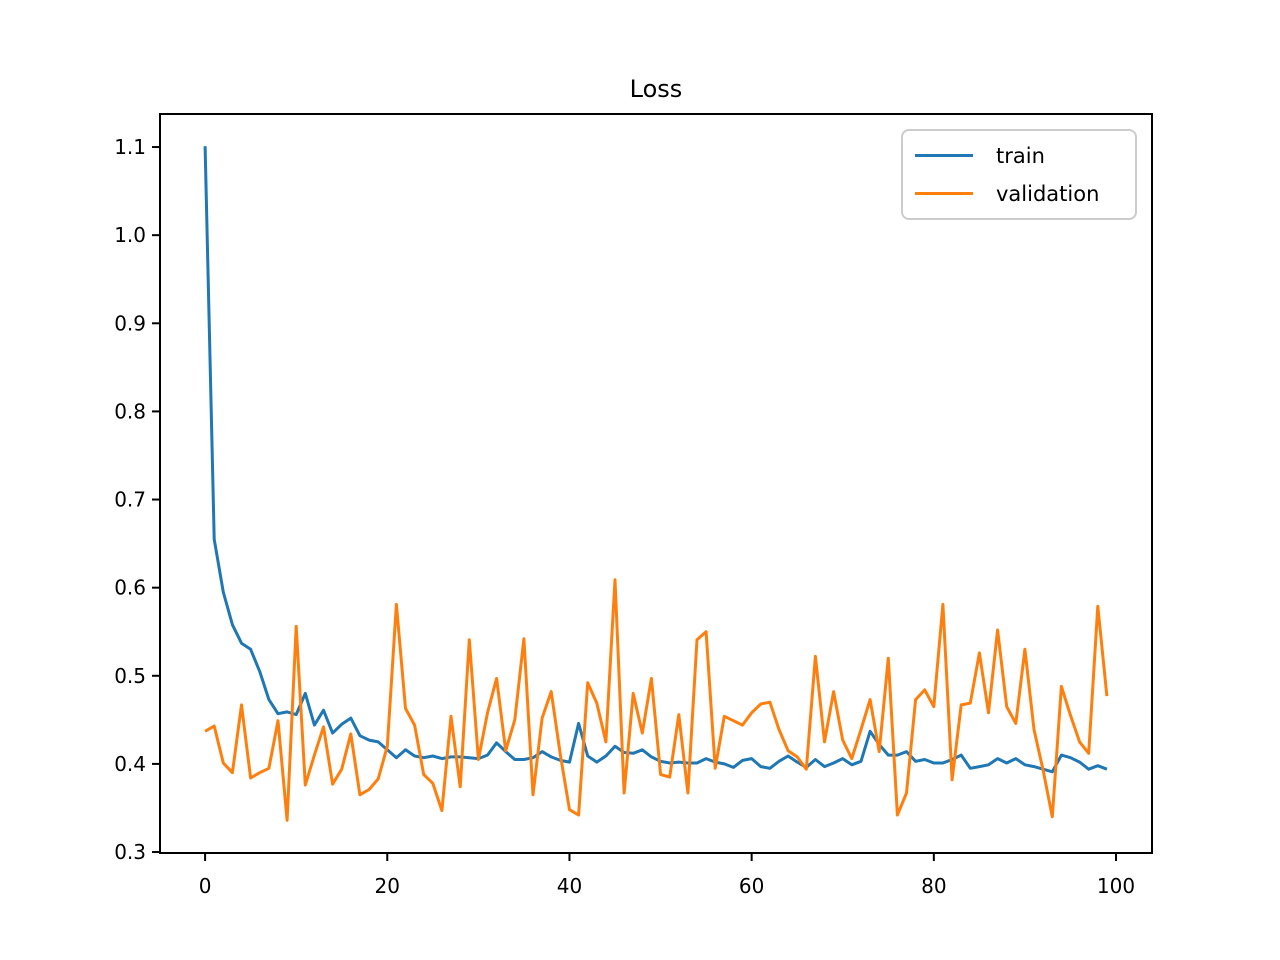  Describe the element at coordinates (751, 886) in the screenshot. I see `x-tick-label: 60` at that location.